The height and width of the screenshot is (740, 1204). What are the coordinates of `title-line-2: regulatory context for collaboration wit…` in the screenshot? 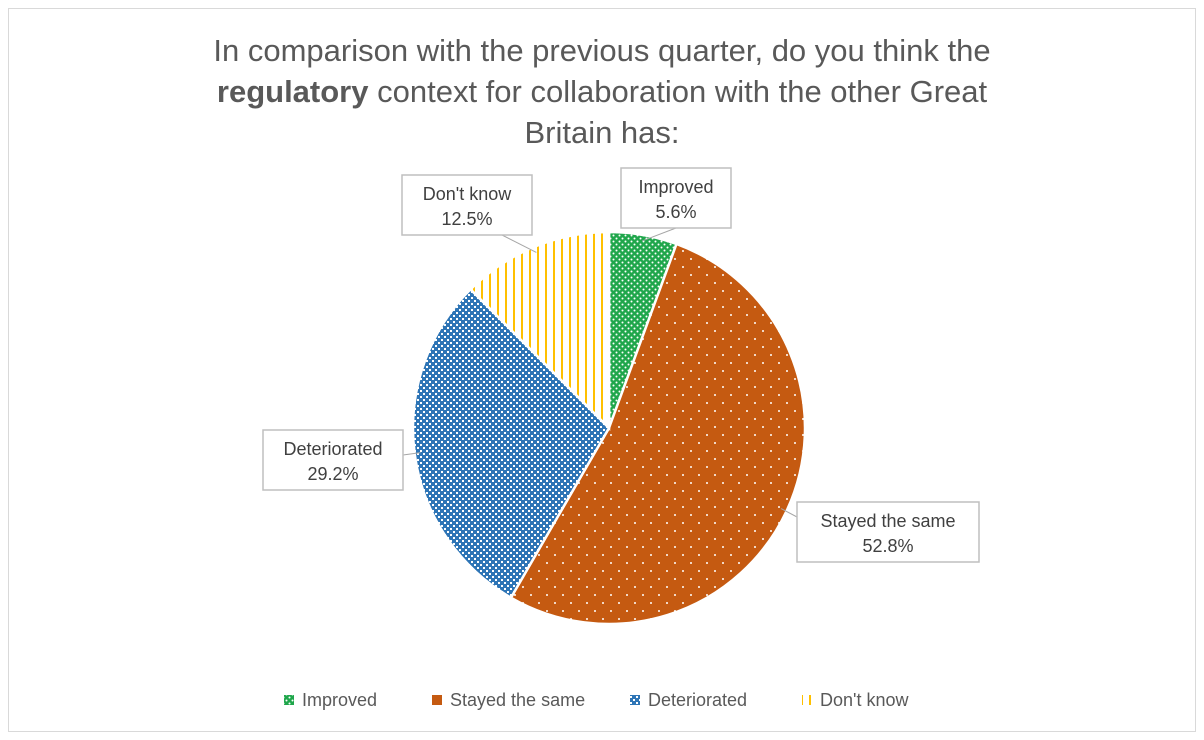 It's located at (602, 91).